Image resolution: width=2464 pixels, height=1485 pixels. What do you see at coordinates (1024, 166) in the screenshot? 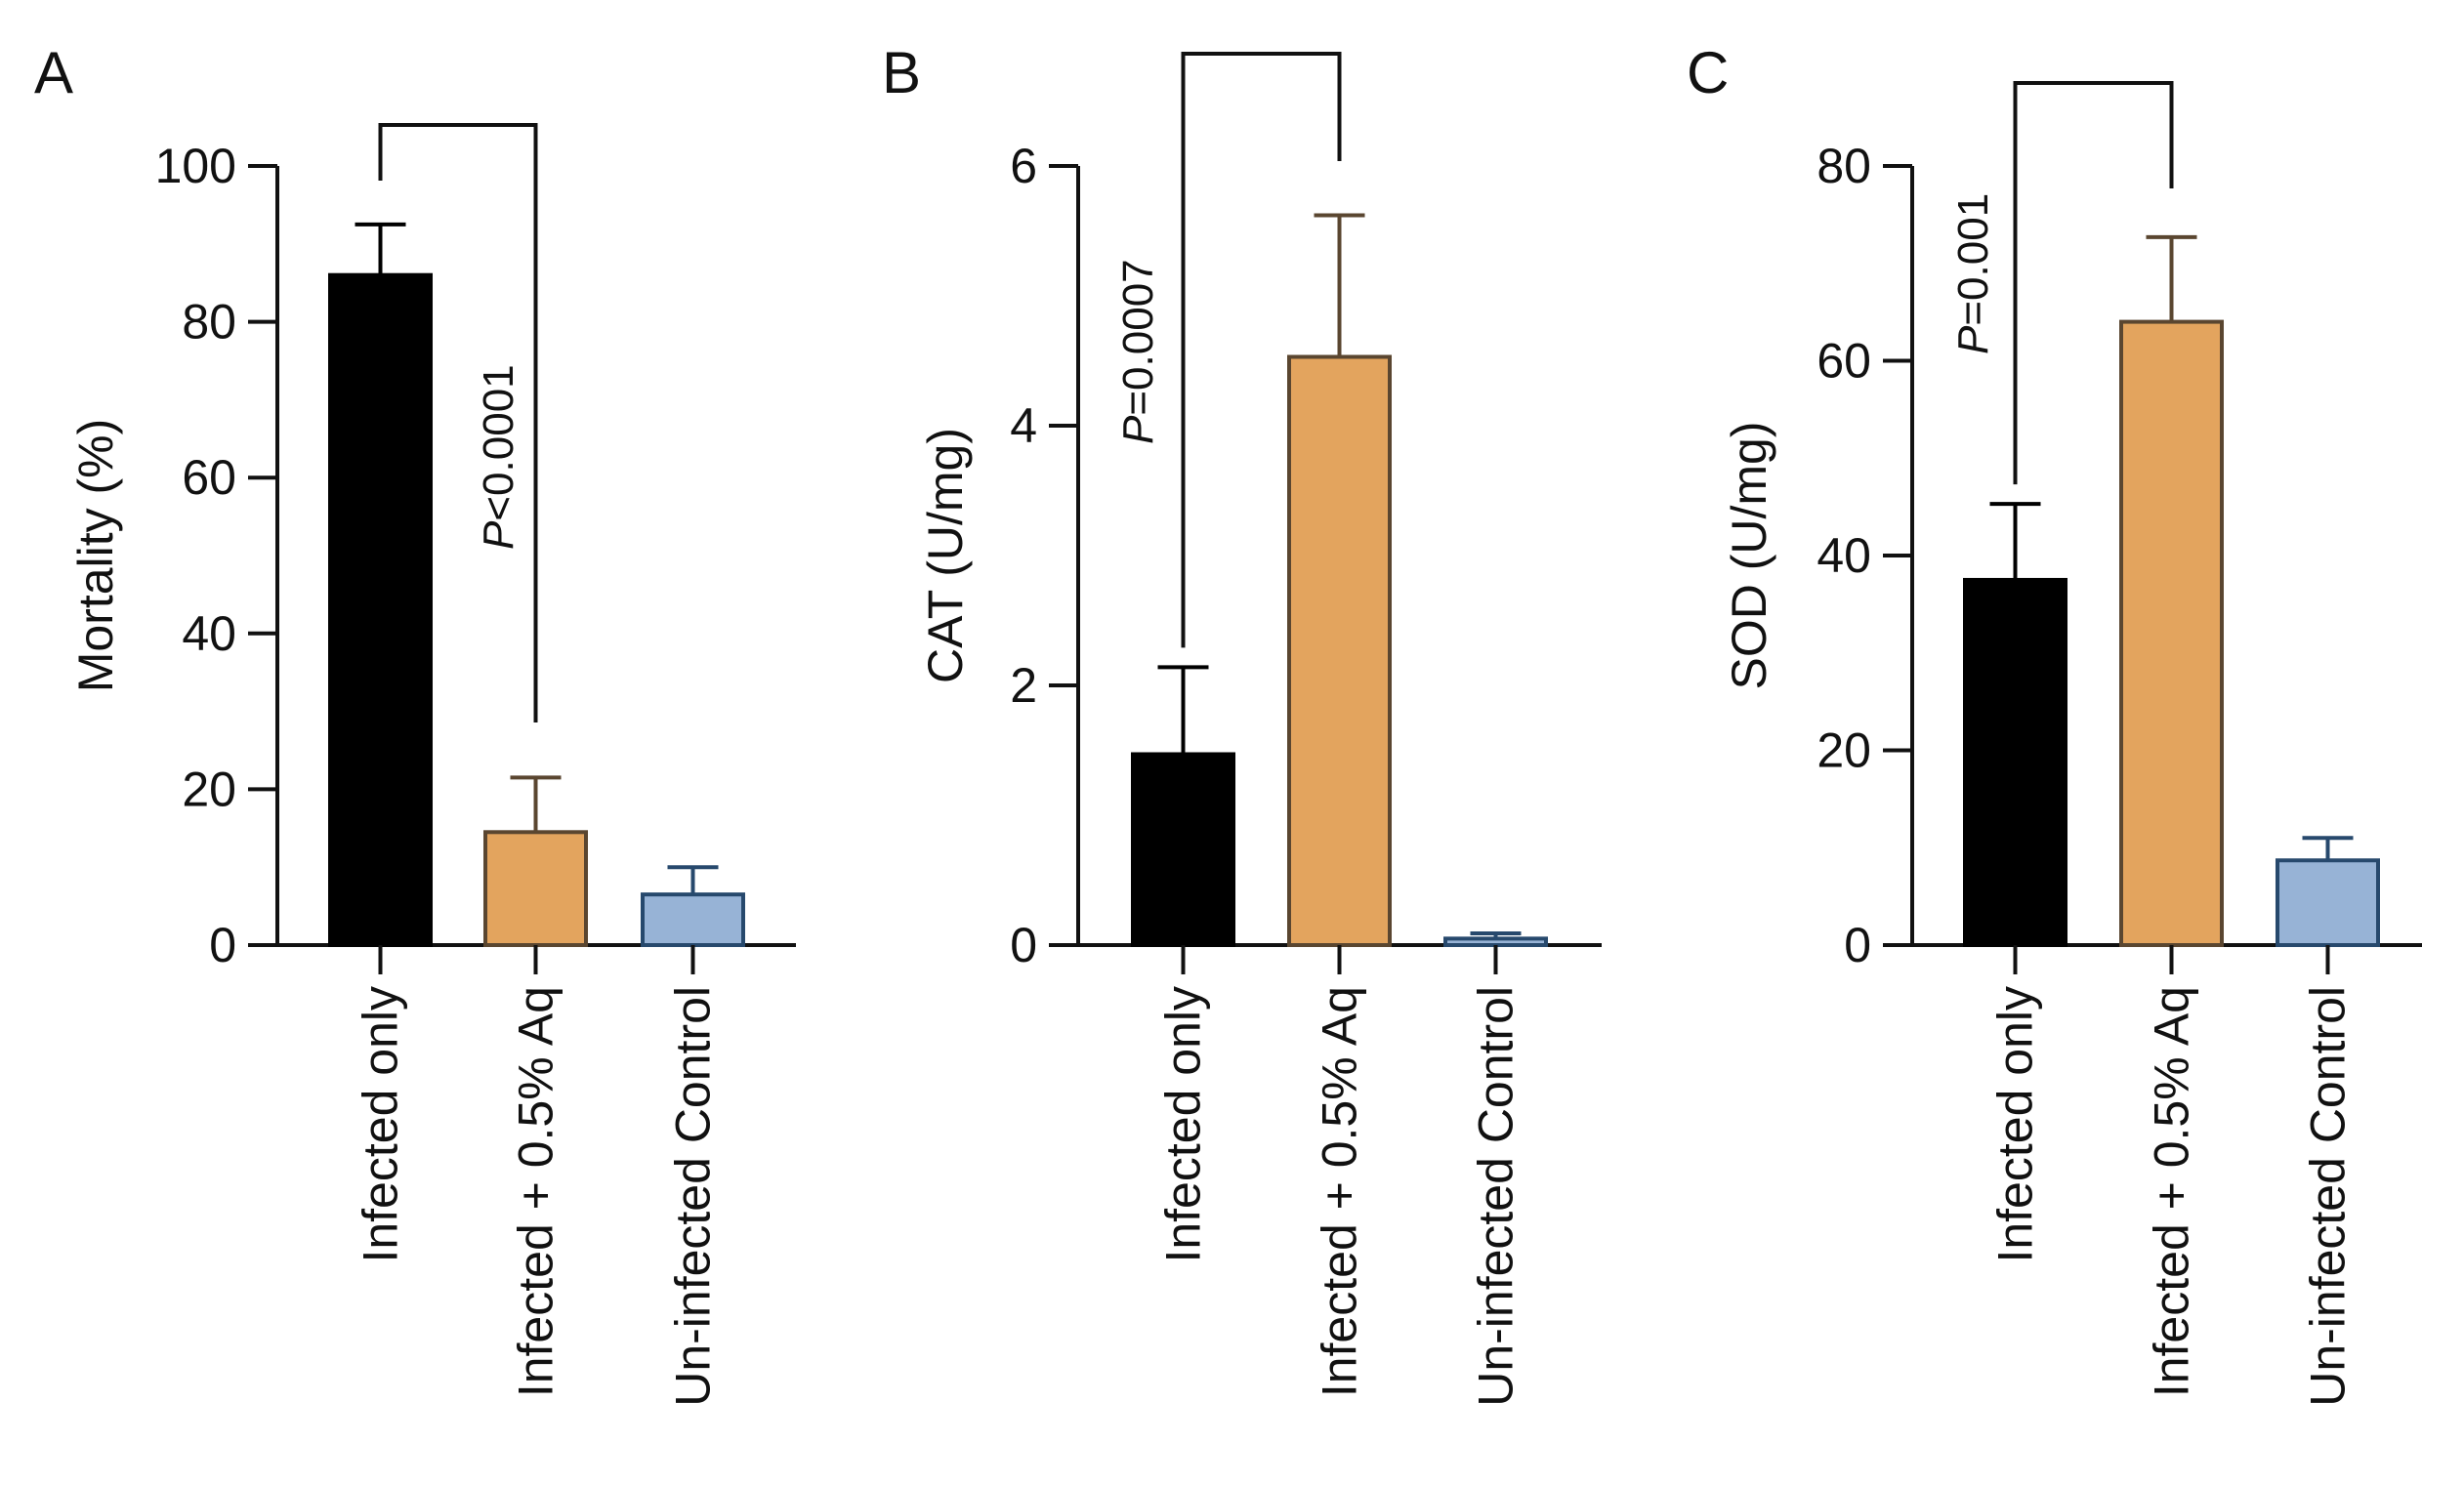
I see `y-tick-label: 6` at bounding box center [1024, 166].